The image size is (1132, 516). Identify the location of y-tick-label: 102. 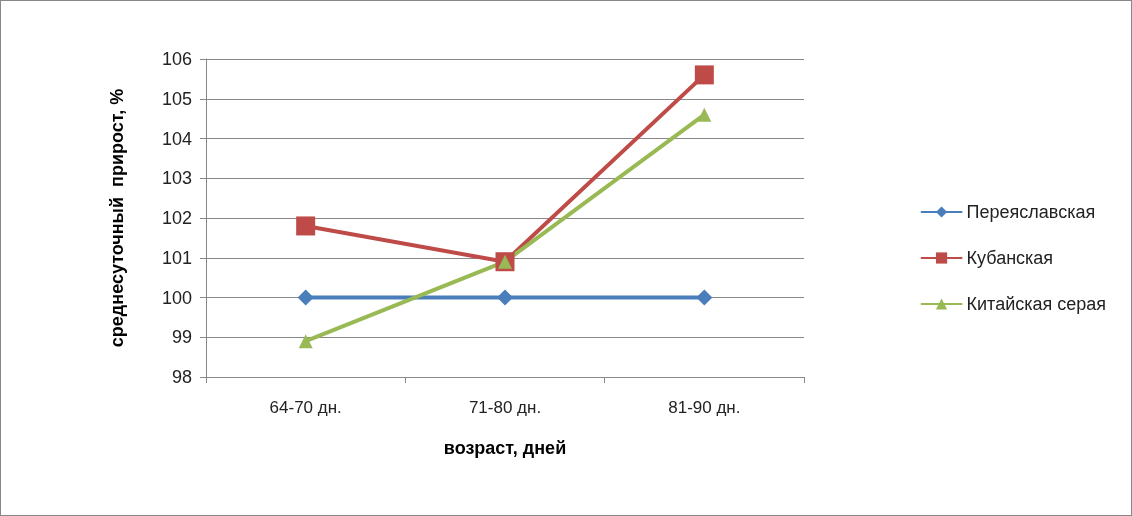
(176, 218).